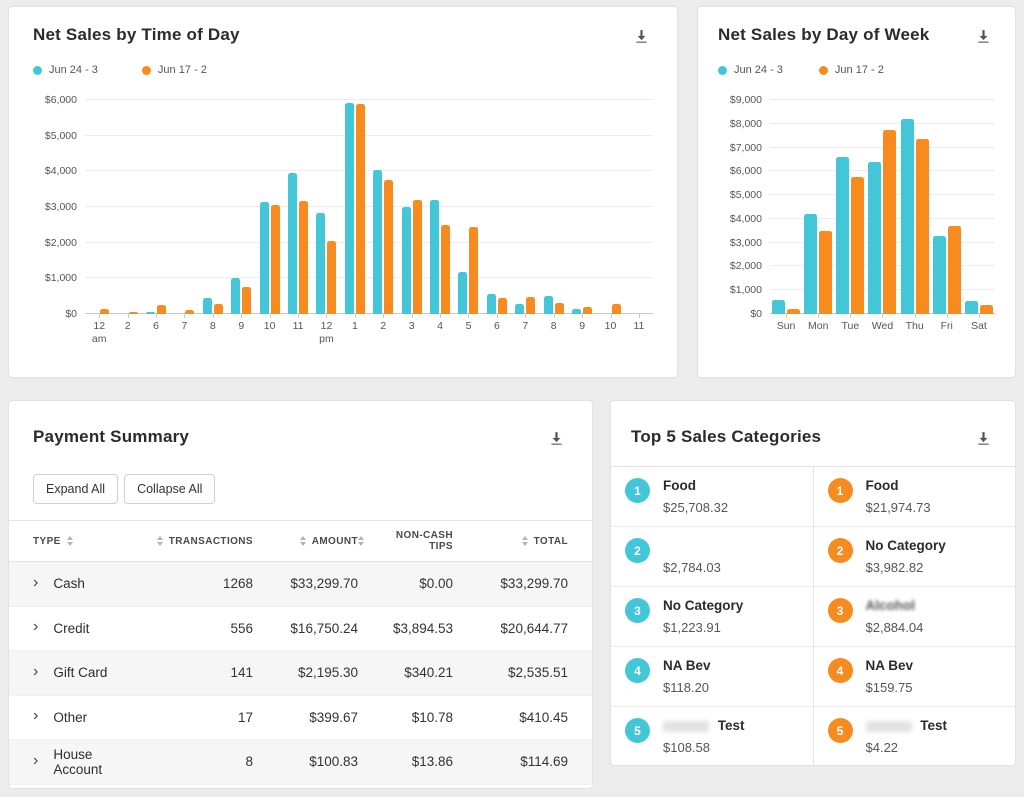  Describe the element at coordinates (88, 541) in the screenshot. I see `column-header-type: TYPE` at that location.